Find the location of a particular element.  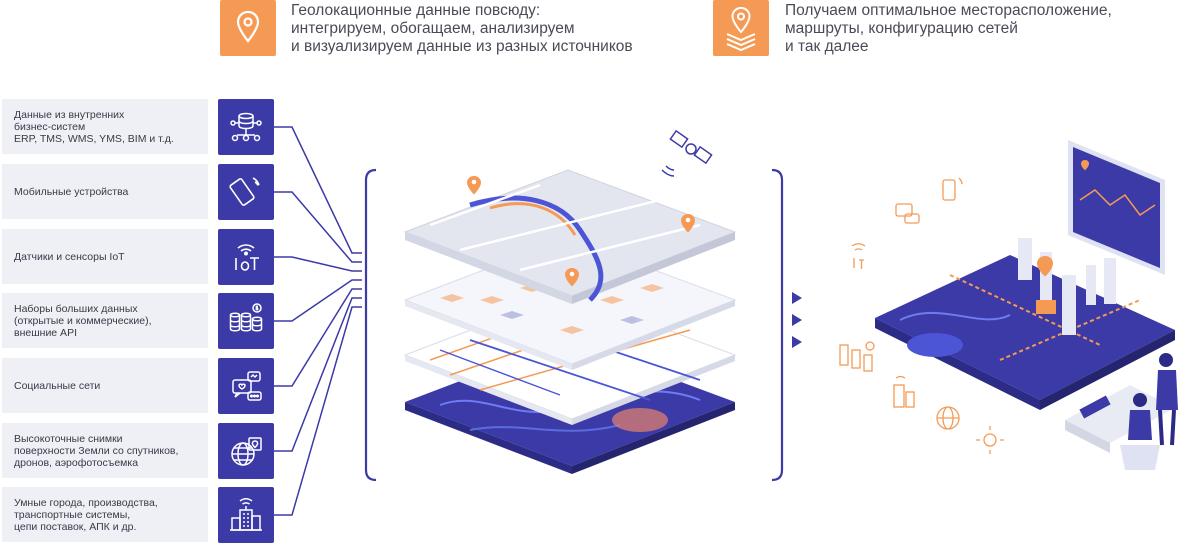

source-label-social: Социальные сети is located at coordinates (105, 385).